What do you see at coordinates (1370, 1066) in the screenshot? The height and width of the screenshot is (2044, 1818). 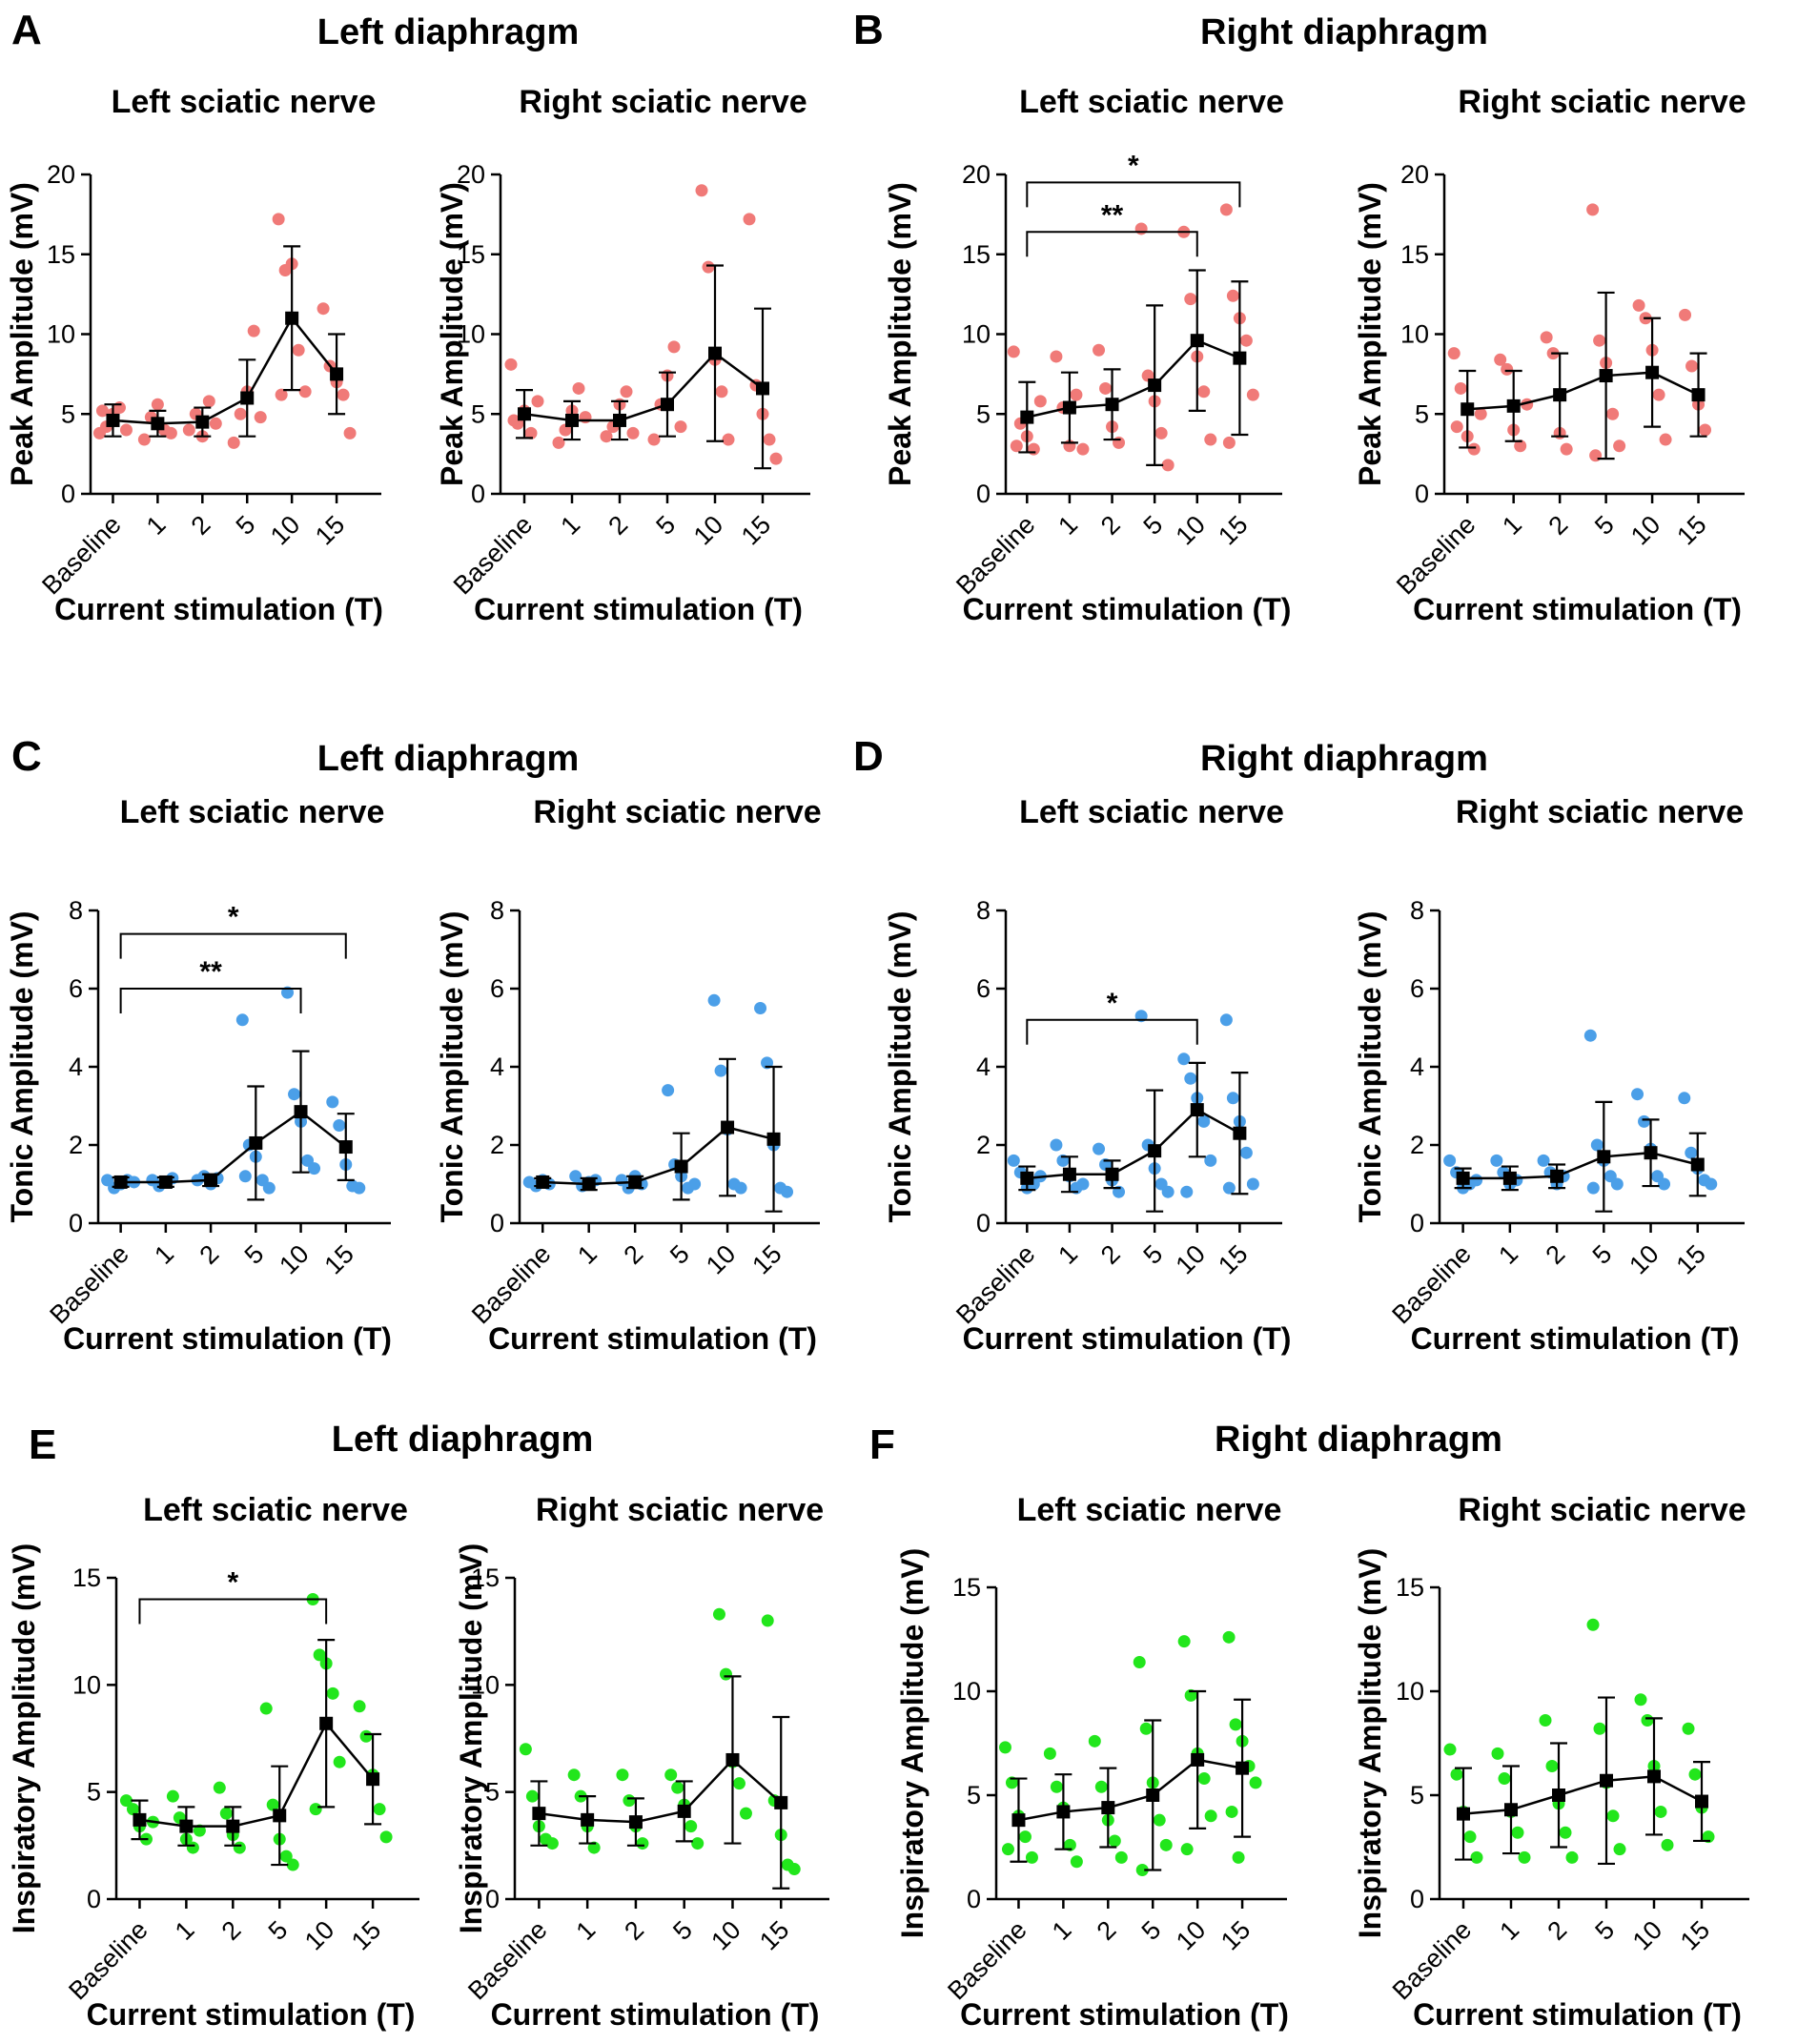 I see `y-axis-label: Tonic Amplitude (mV)` at bounding box center [1370, 1066].